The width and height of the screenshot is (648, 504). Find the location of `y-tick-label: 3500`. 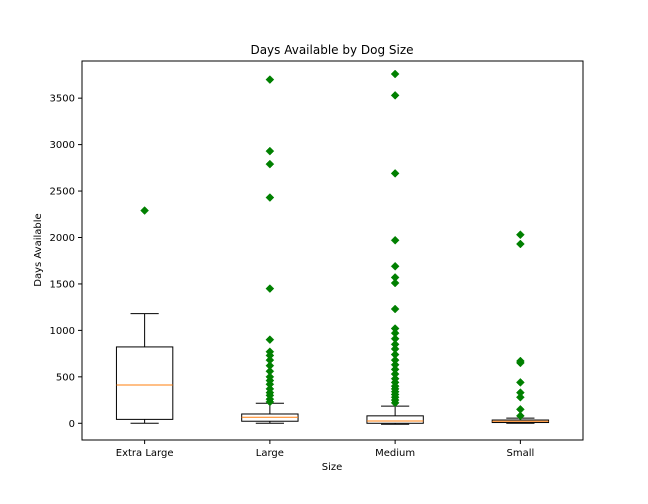

y-tick-label: 3500 is located at coordinates (62, 99).